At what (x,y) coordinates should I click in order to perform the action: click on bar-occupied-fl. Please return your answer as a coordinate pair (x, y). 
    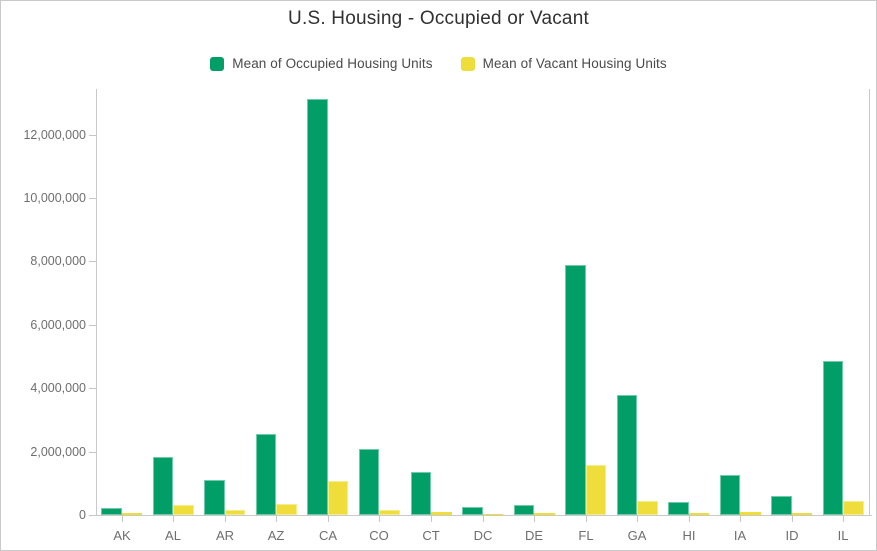
    Looking at the image, I should click on (575, 389).